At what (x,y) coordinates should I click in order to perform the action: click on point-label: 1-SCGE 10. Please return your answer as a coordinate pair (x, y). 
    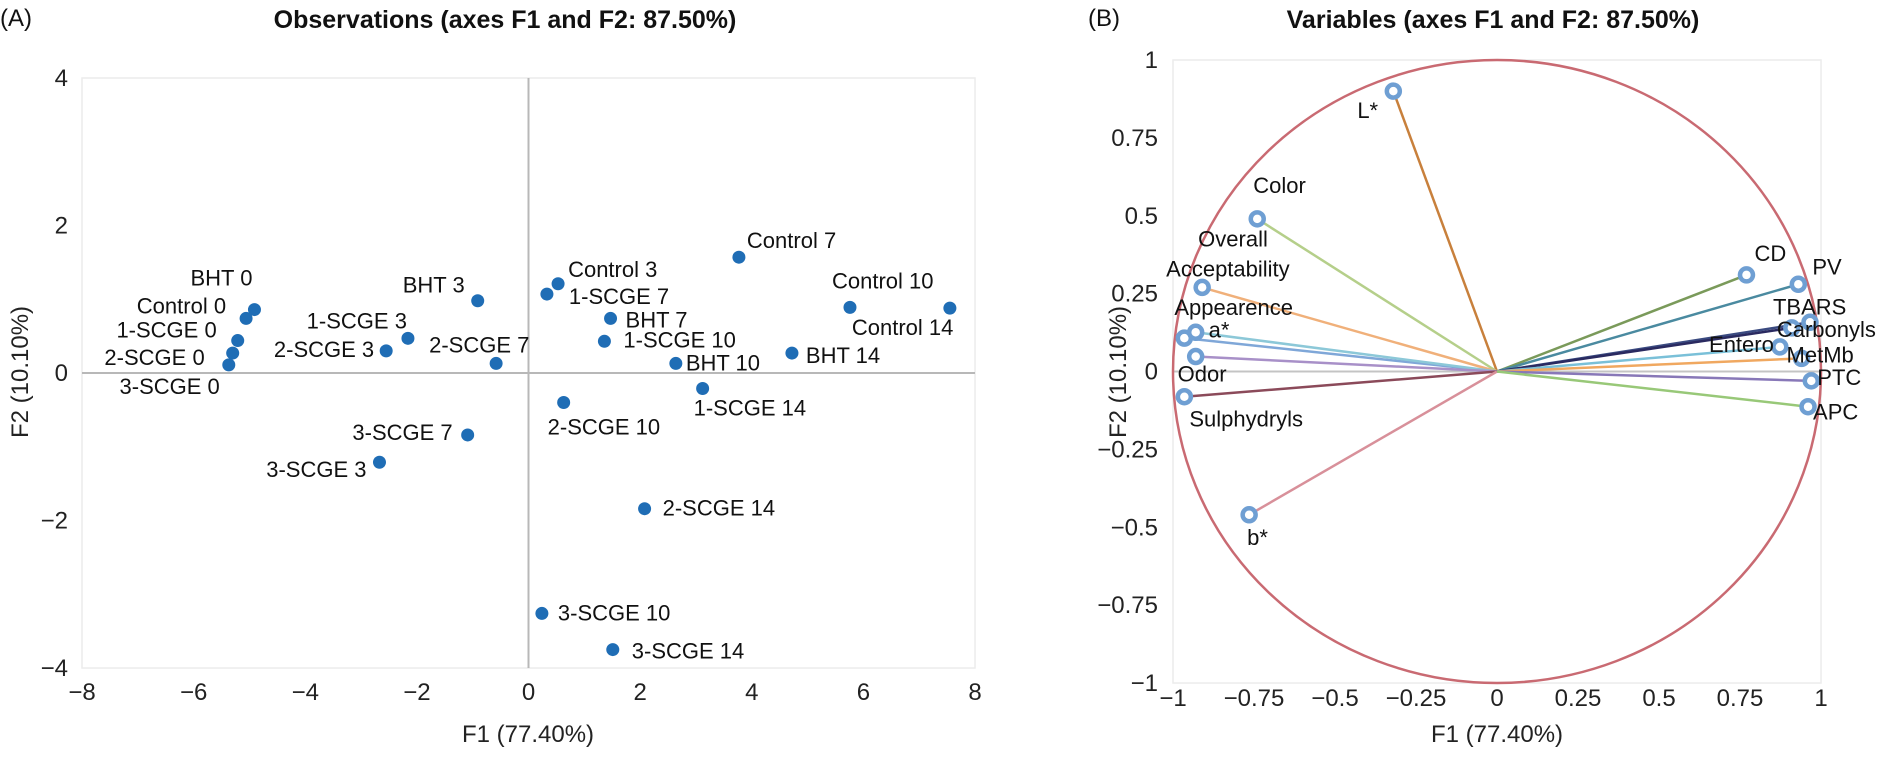
    Looking at the image, I should click on (679, 339).